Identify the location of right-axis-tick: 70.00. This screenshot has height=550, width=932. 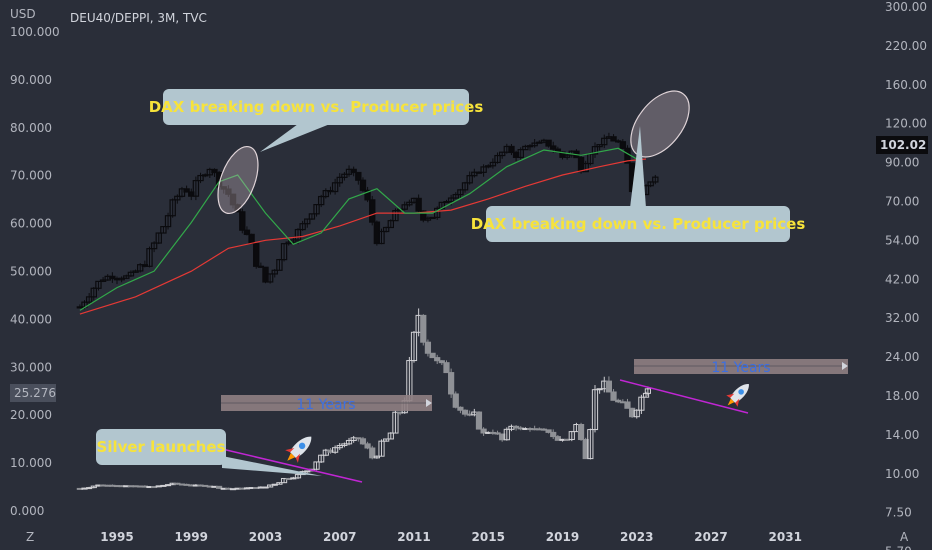
(902, 202).